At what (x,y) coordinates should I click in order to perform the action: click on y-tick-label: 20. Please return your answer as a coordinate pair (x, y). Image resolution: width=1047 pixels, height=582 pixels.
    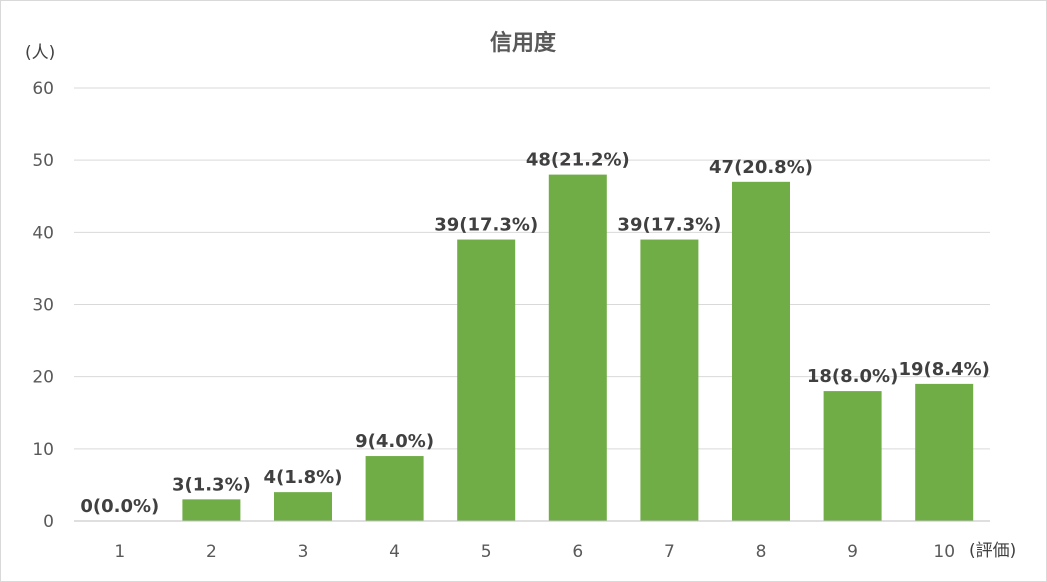
    Looking at the image, I should click on (43, 378).